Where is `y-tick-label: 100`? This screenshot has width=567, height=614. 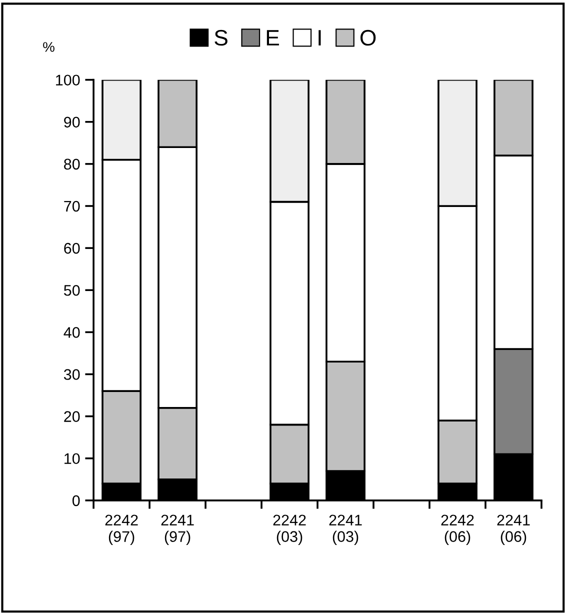 y-tick-label: 100 is located at coordinates (68, 80).